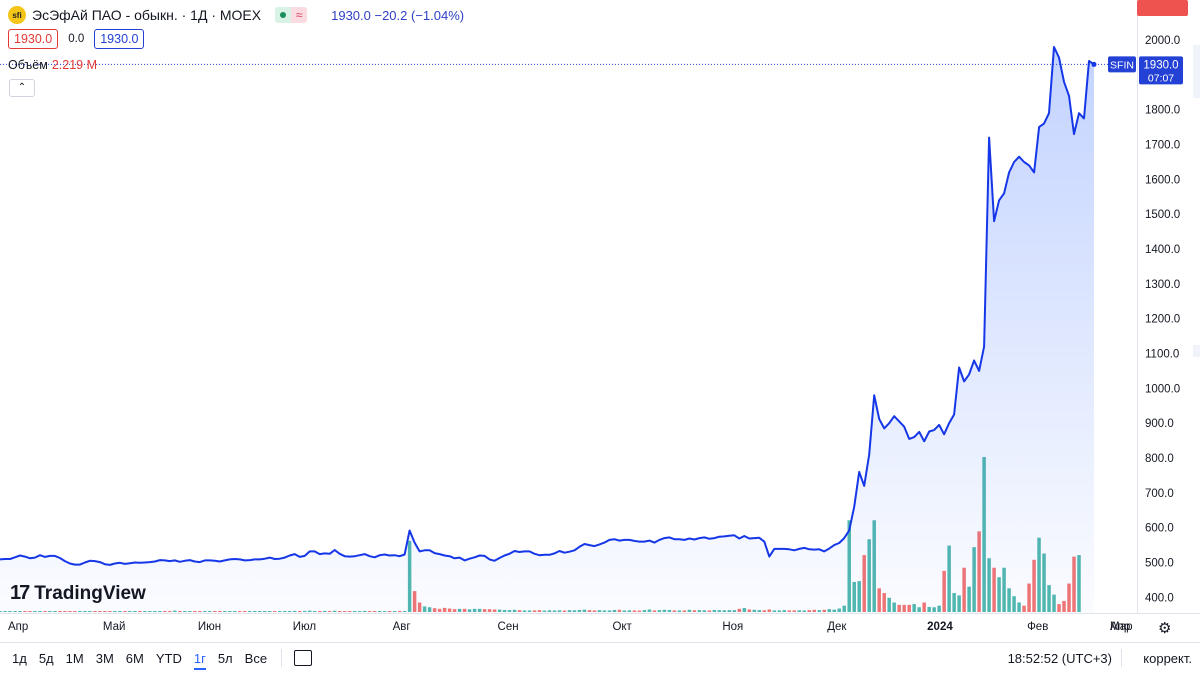 This screenshot has height=673, width=1200. What do you see at coordinates (90, 593) in the screenshot?
I see `watermark-text: TradingView` at bounding box center [90, 593].